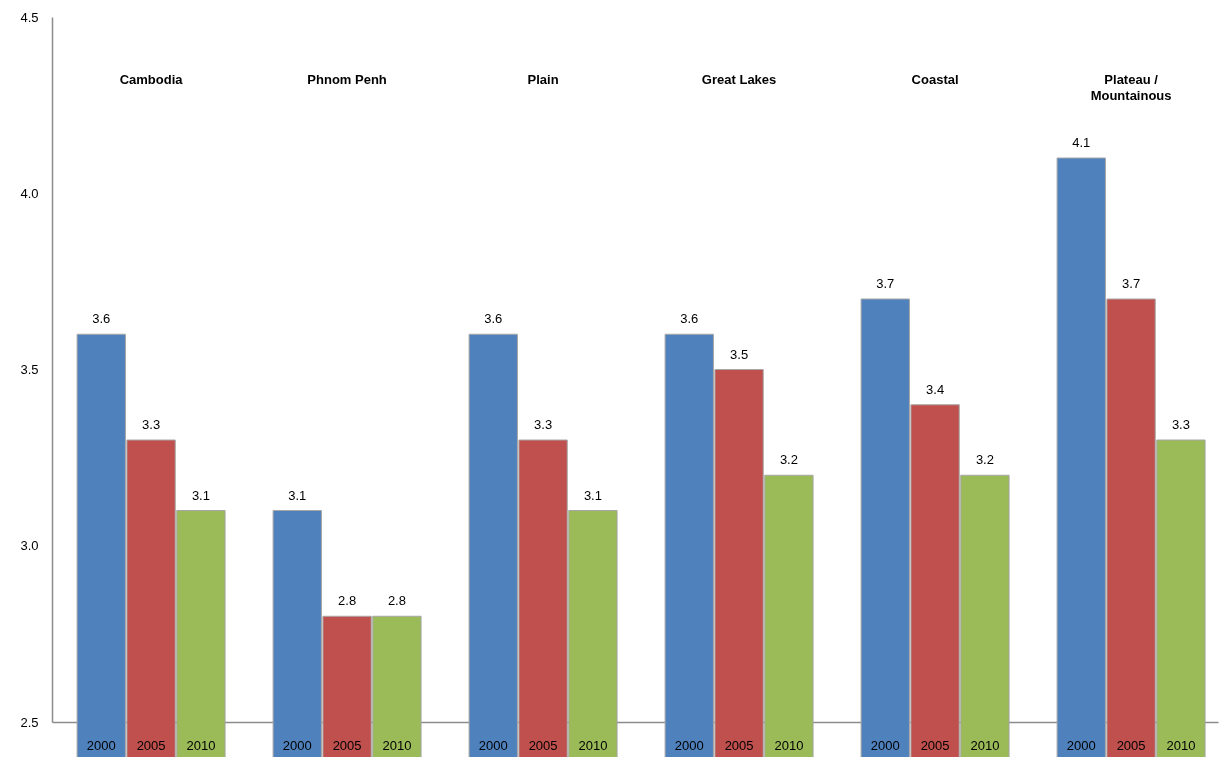 The width and height of the screenshot is (1220, 757). Describe the element at coordinates (739, 79) in the screenshot. I see `x-tick-label: Great Lakes` at that location.